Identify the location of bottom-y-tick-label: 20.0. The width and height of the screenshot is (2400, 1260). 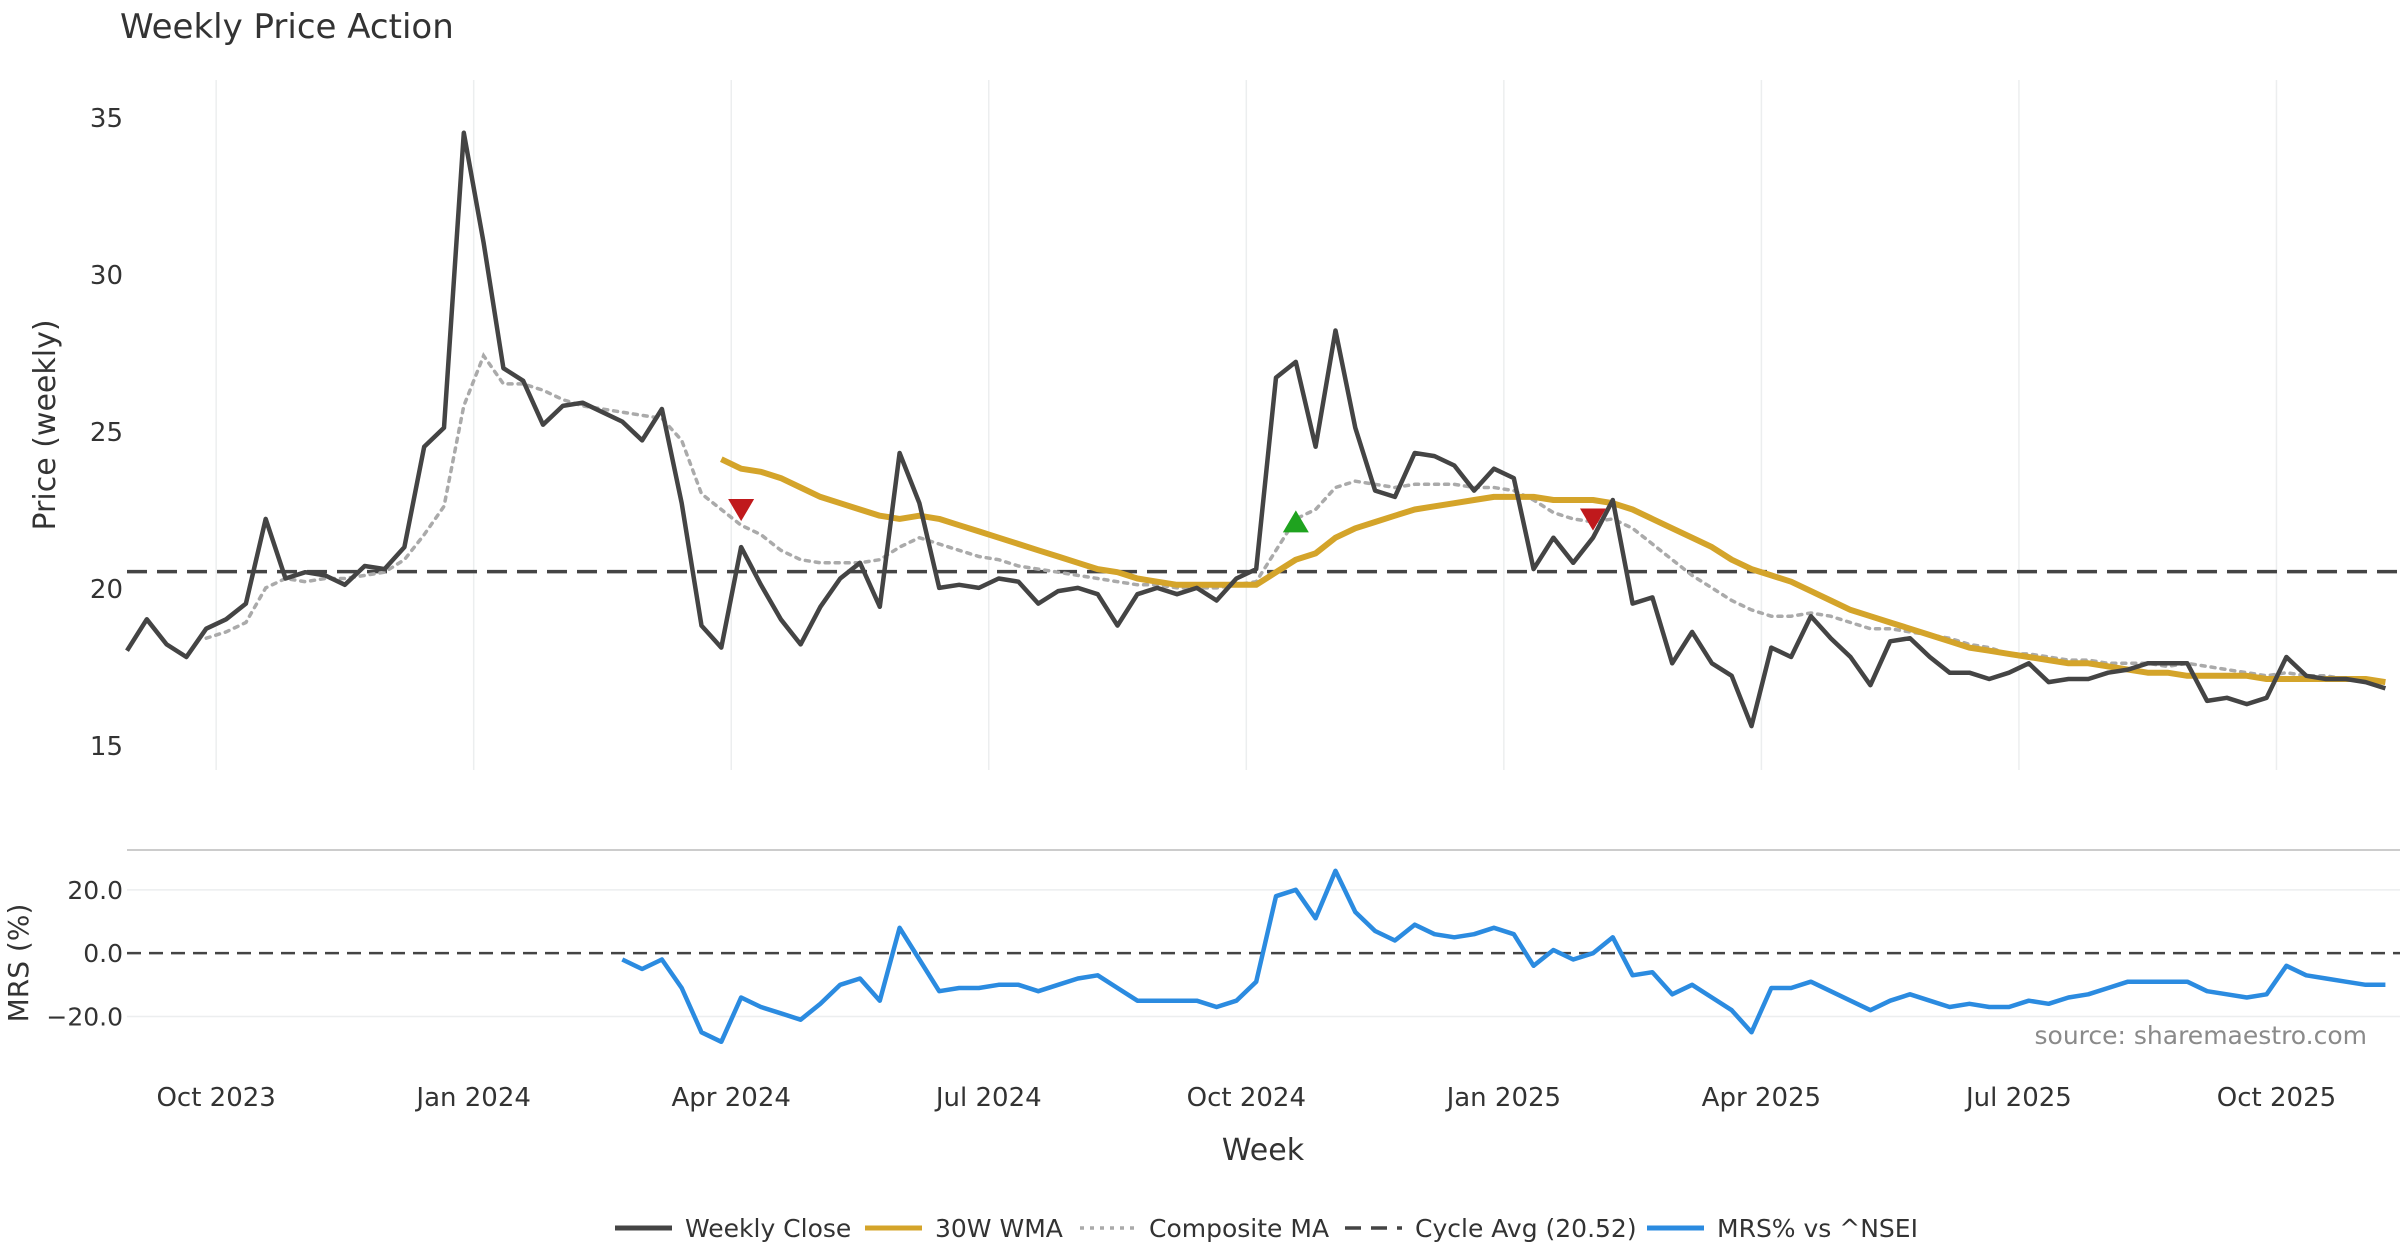
(95, 890).